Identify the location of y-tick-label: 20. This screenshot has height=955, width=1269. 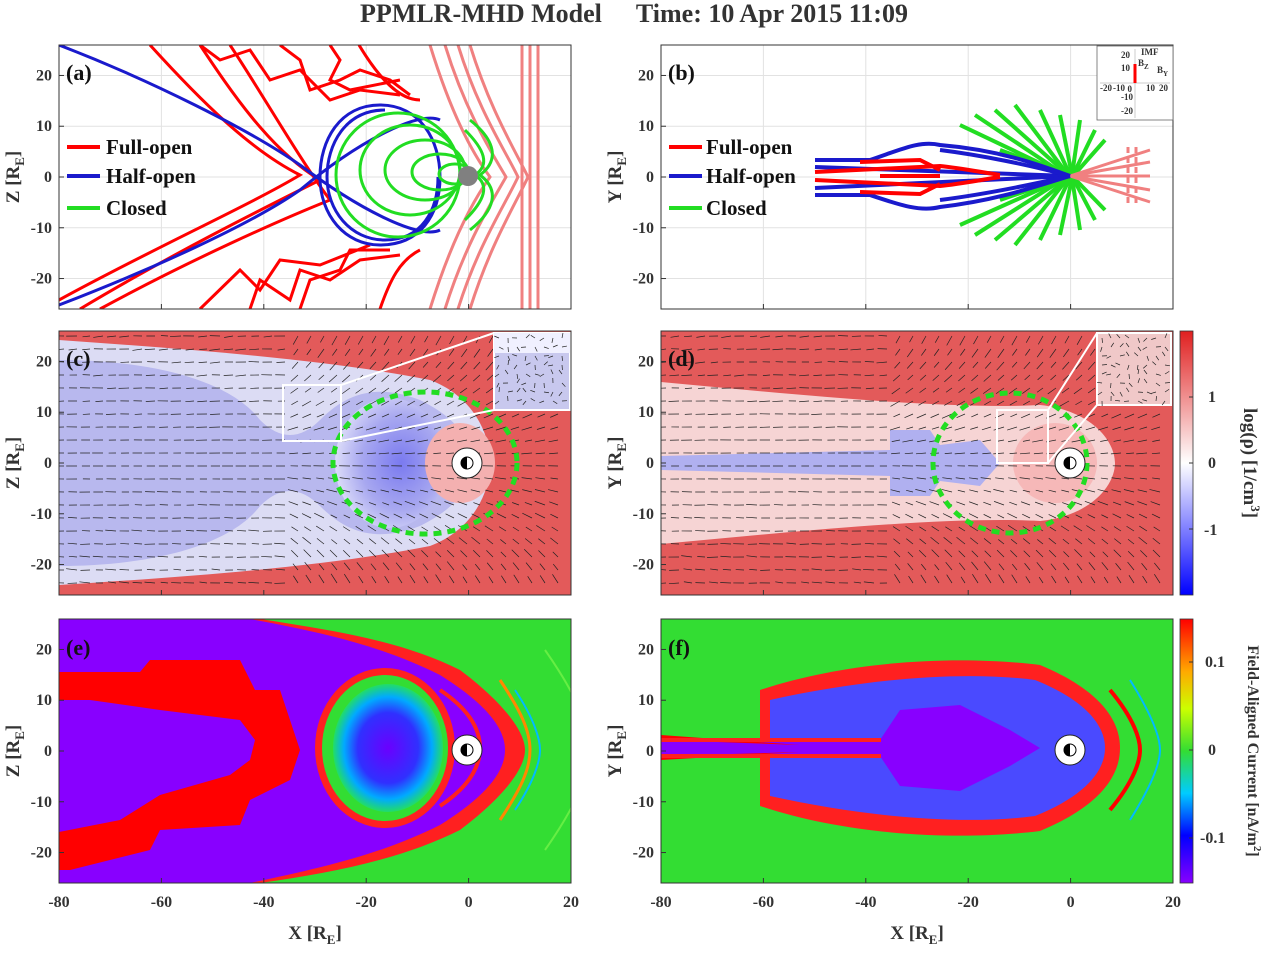
(646, 75).